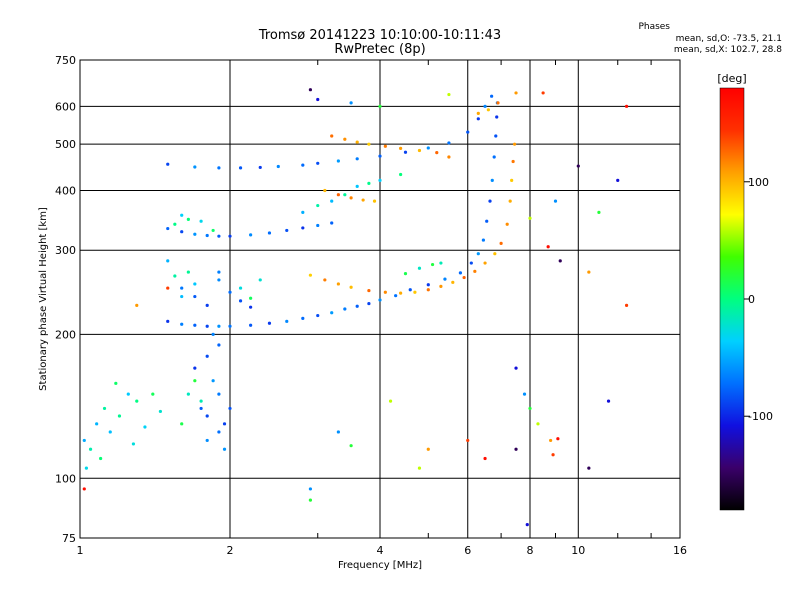  I want to click on chart-subtitle: RwPretec (8p), so click(380, 49).